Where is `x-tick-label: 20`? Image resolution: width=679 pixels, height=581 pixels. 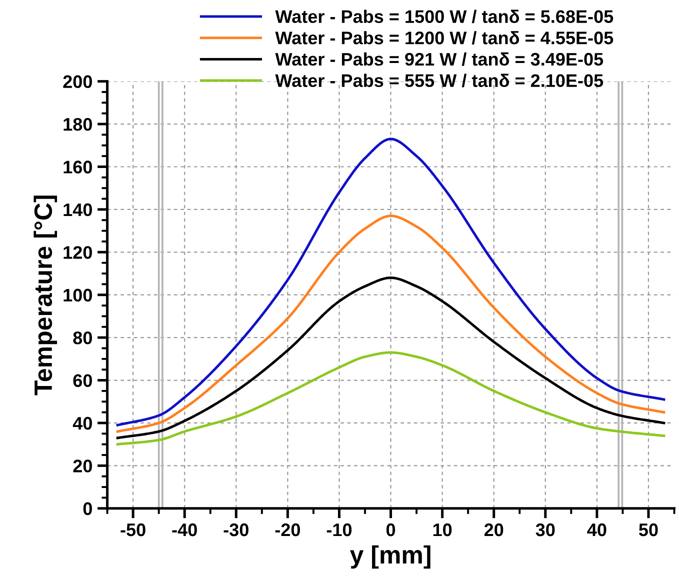 x-tick-label: 20 is located at coordinates (494, 529).